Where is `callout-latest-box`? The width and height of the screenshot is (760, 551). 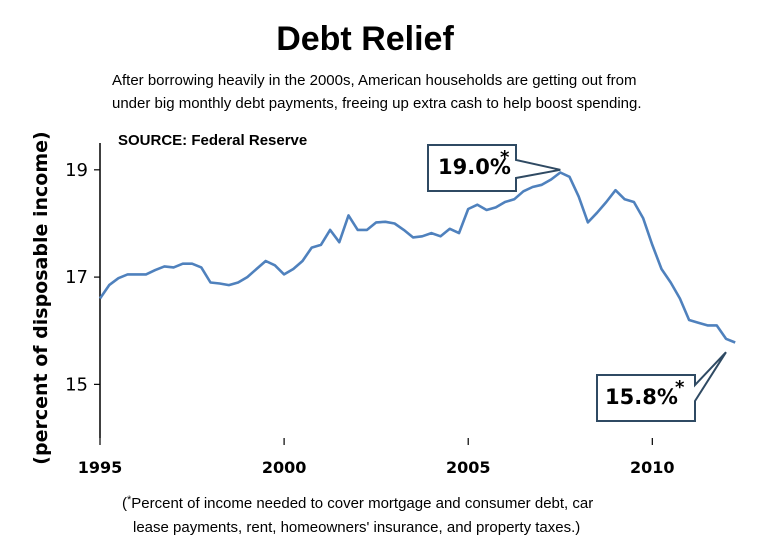 callout-latest-box is located at coordinates (661, 386).